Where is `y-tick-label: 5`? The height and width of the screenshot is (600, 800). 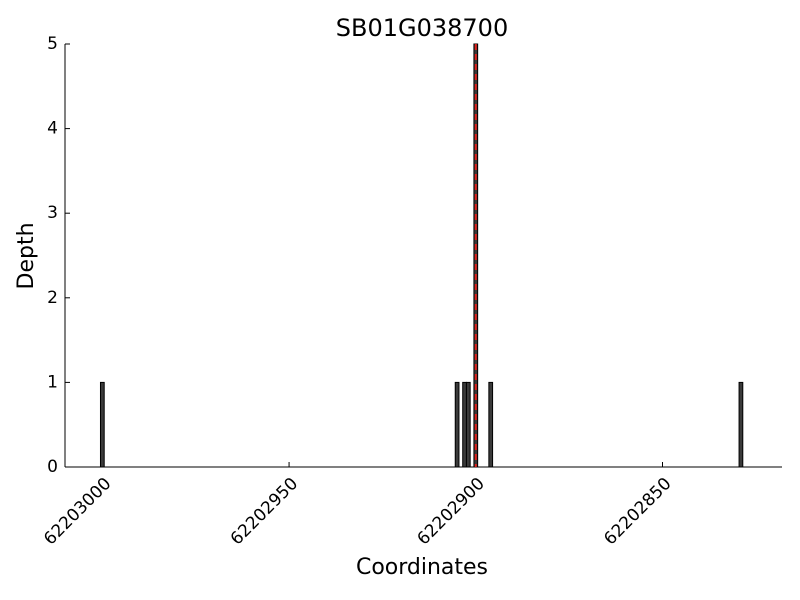
y-tick-label: 5 is located at coordinates (52, 44).